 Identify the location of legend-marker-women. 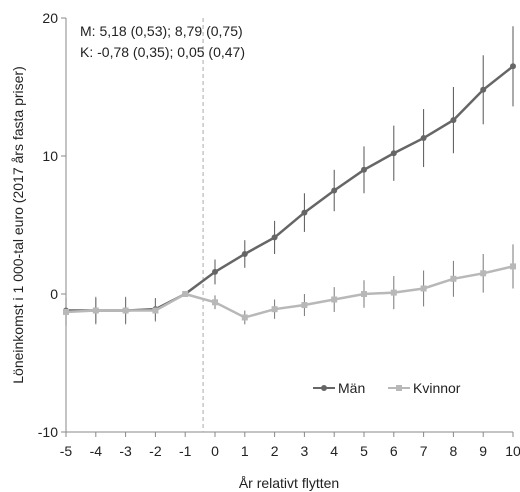
(399, 388).